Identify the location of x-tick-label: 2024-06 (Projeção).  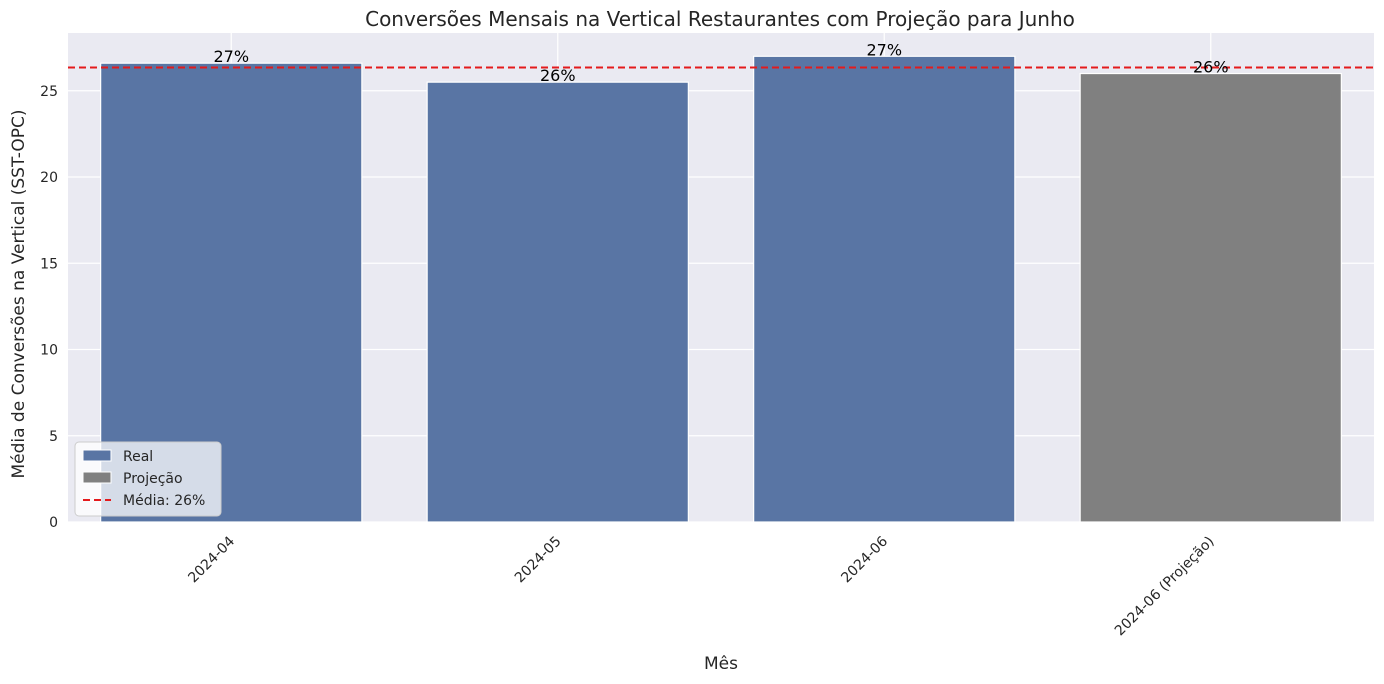
(1165, 587).